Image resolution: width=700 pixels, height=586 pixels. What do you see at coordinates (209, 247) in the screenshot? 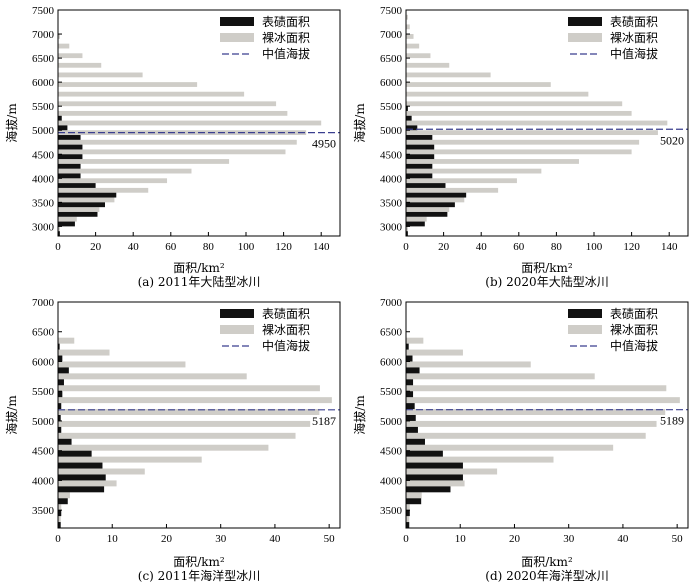
I see `x-tick-label: 80` at bounding box center [209, 247].